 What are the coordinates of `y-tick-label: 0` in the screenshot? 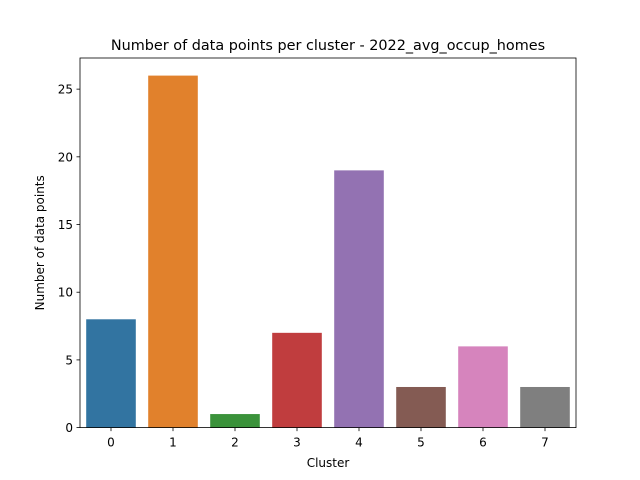 It's located at (69, 428).